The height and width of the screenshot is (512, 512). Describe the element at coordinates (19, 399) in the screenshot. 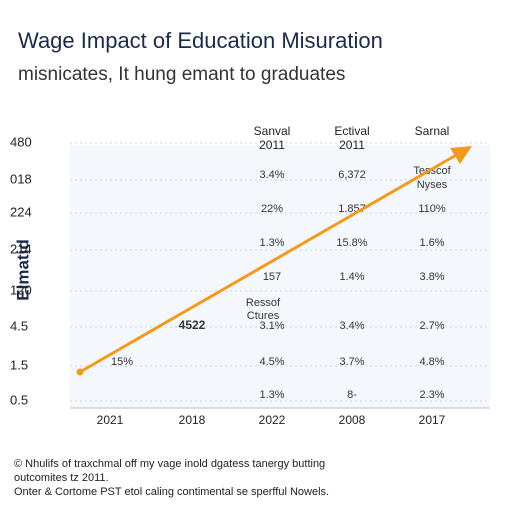

I see `y-label: 0.5` at that location.